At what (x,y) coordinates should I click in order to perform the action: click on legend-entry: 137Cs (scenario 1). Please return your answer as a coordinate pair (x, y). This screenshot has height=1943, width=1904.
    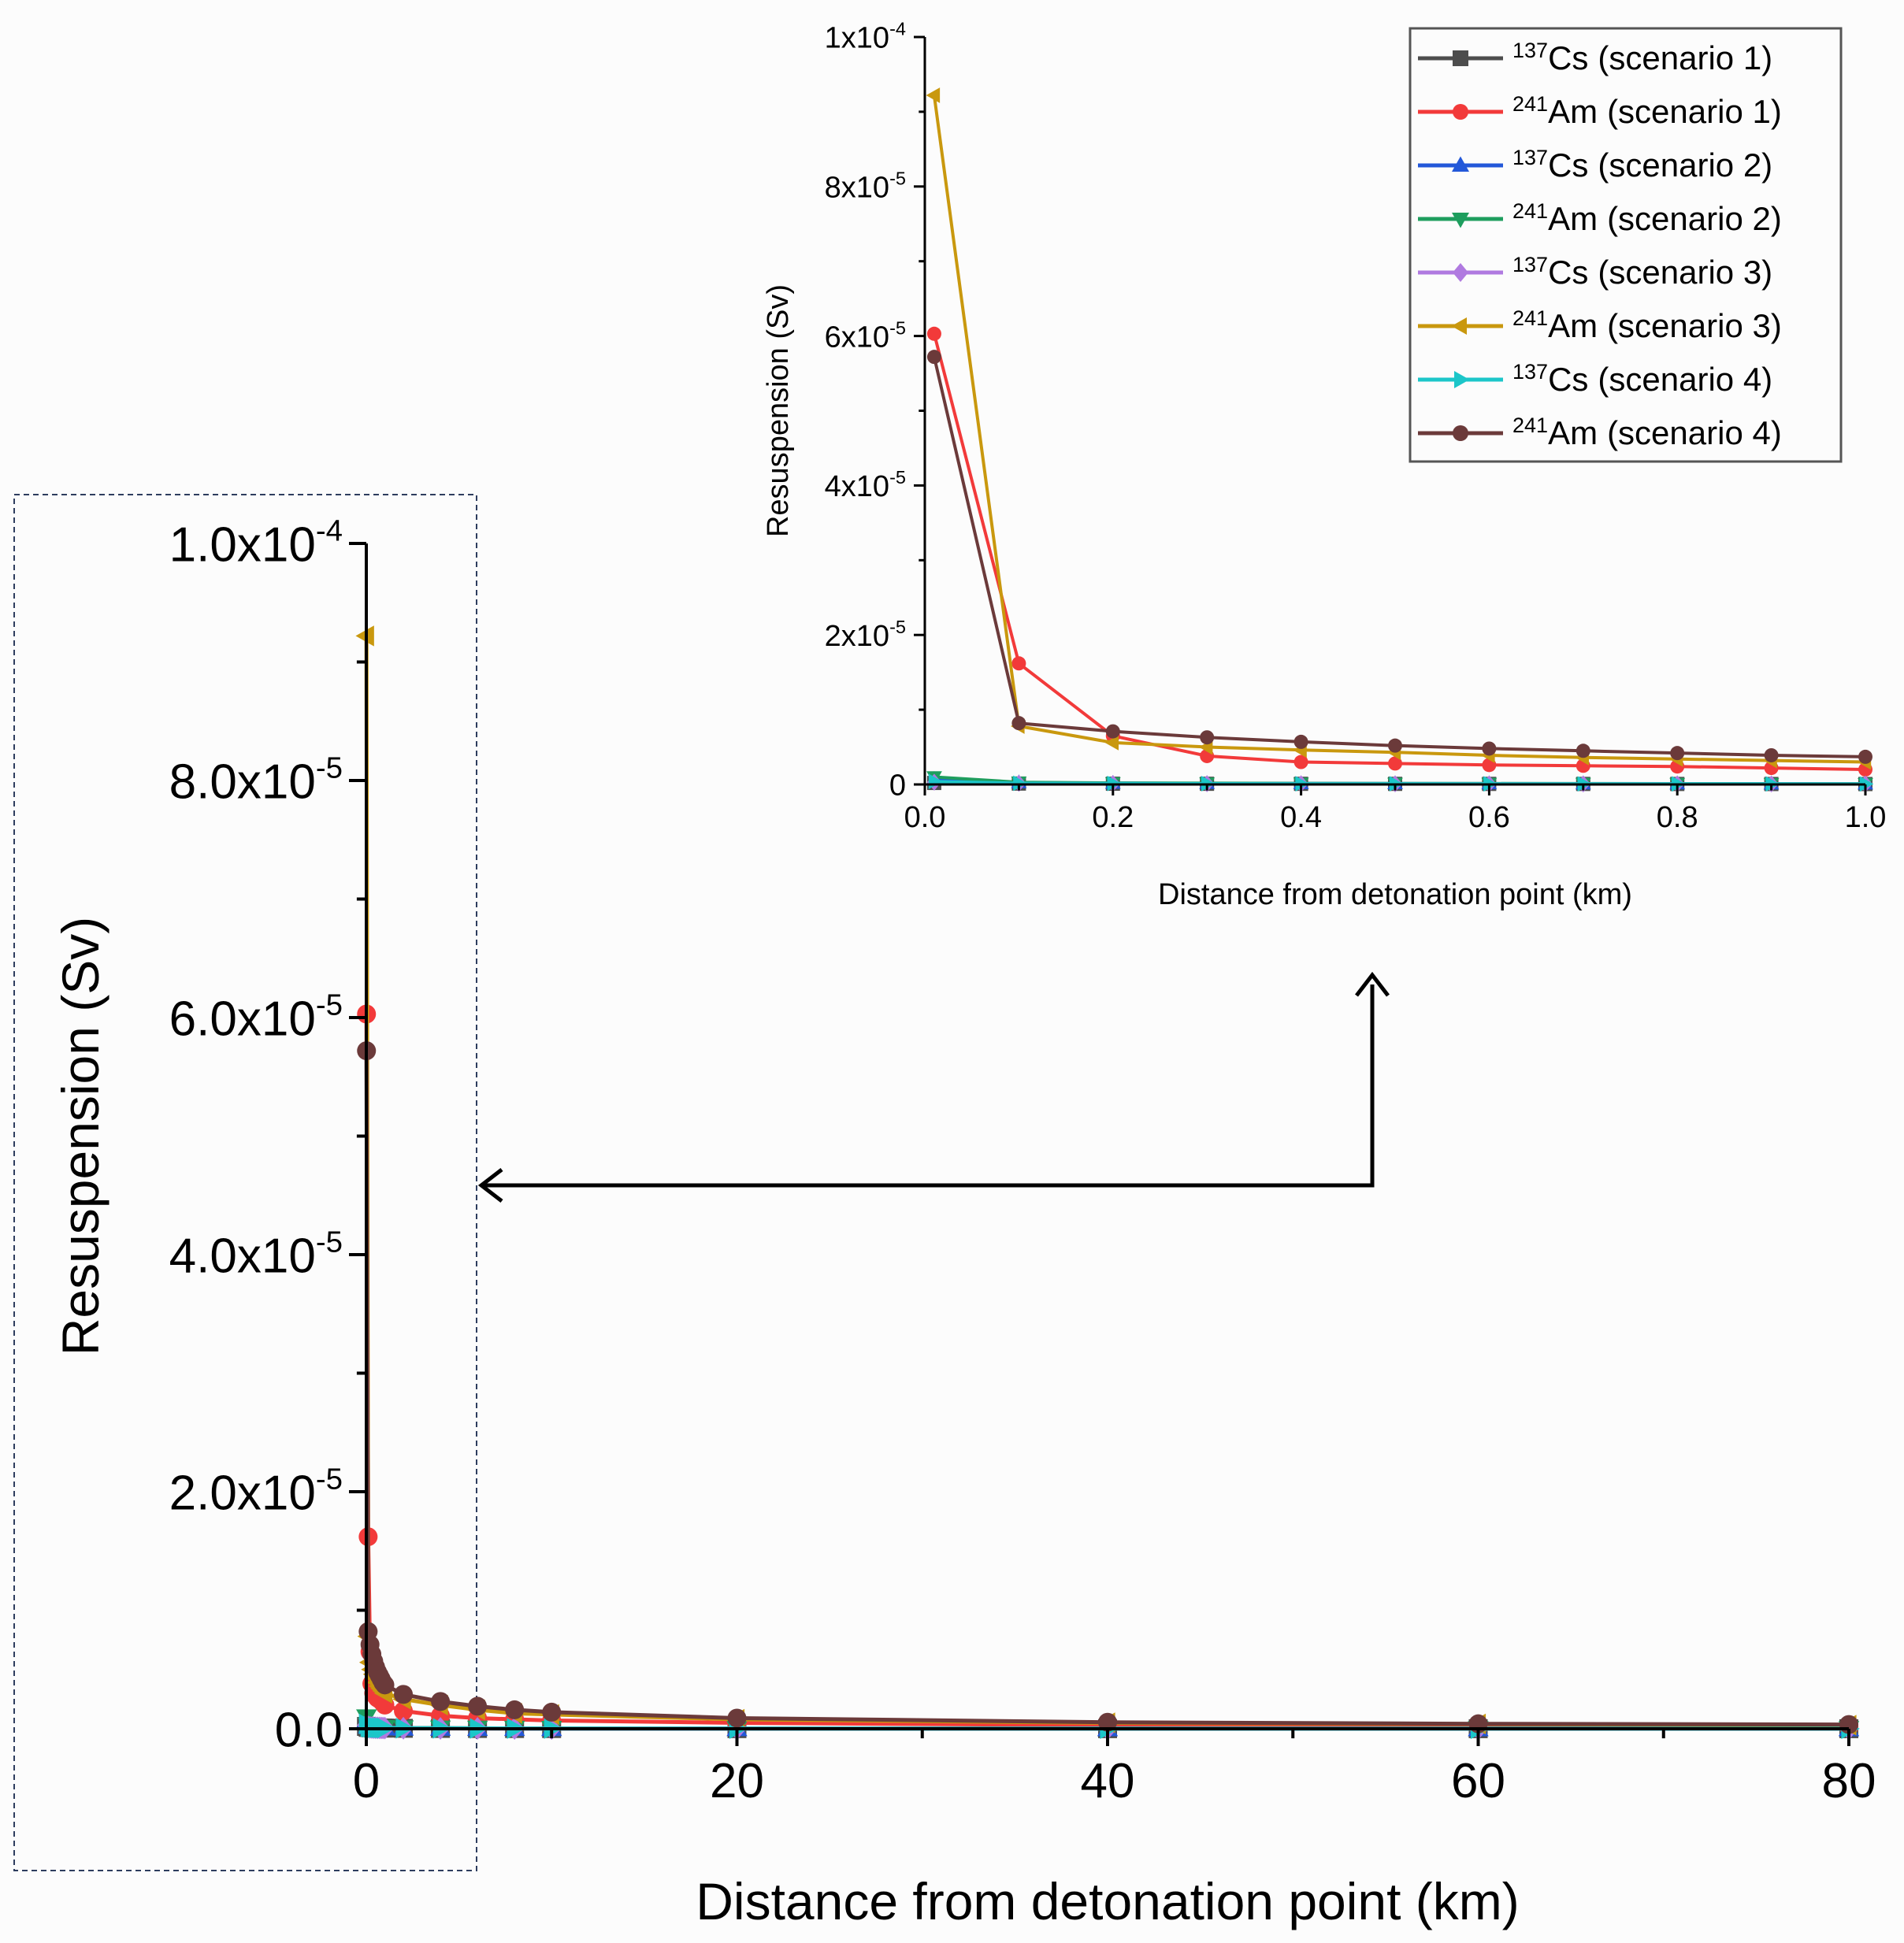
    Looking at the image, I should click on (1642, 57).